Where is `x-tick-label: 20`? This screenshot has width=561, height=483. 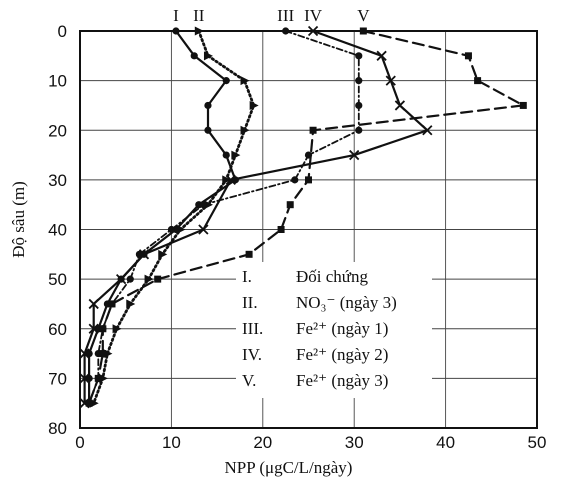
x-tick-label: 20 is located at coordinates (262, 442).